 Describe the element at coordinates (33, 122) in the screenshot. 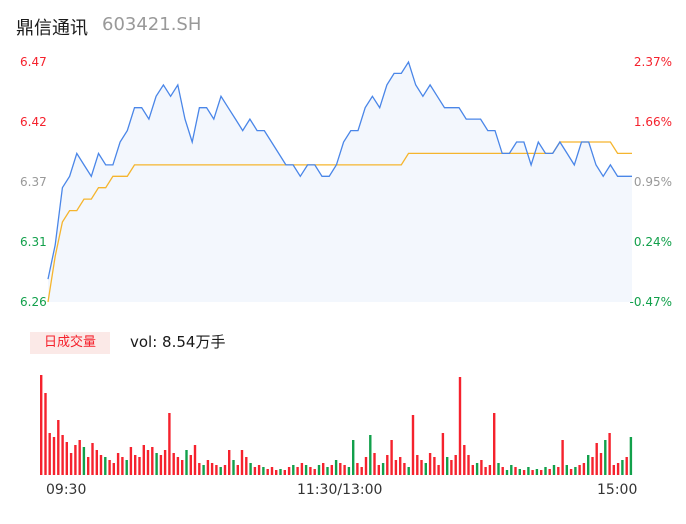

I see `y-tick-left: 6.42` at that location.